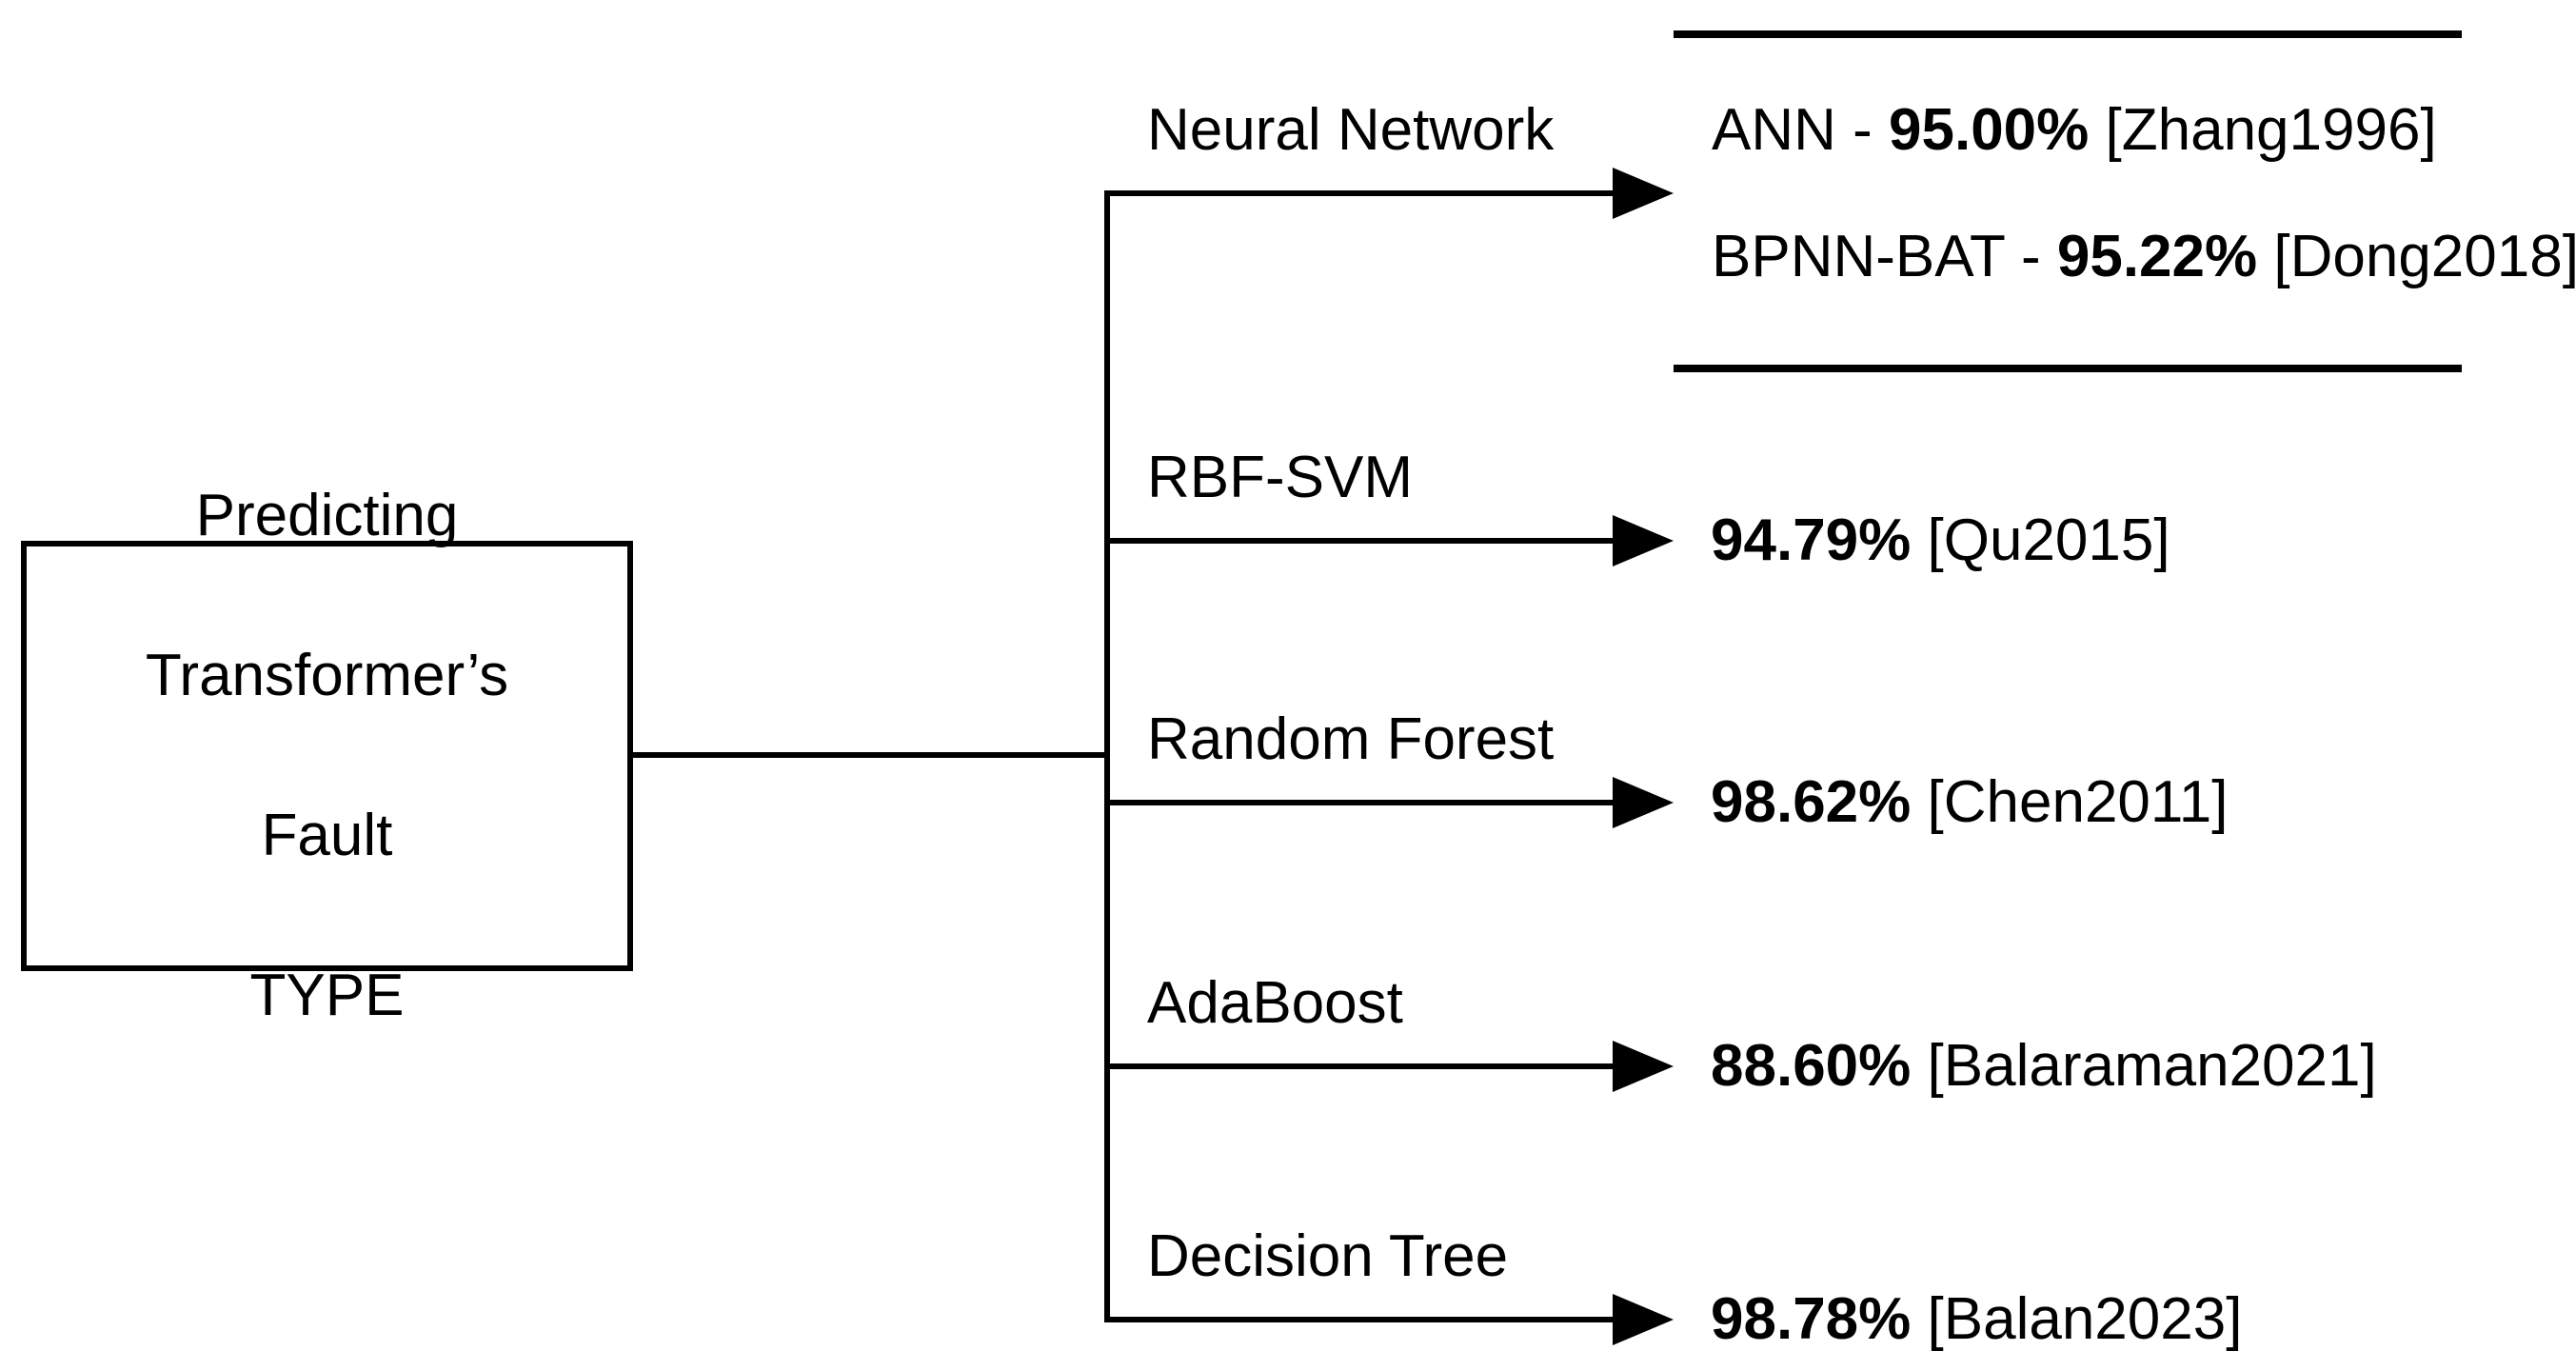 This screenshot has width=2576, height=1371. I want to click on result-method: ANN -, so click(1800, 130).